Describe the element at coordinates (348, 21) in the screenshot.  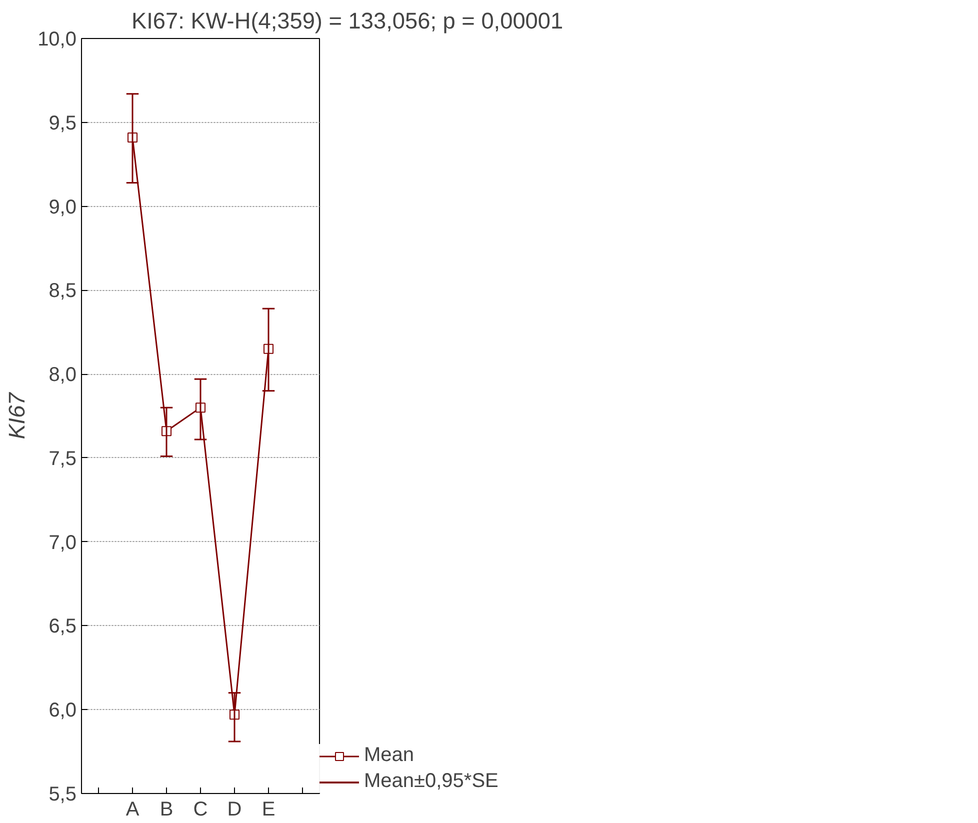
I see `chart-title: KI67: KW-H(4;359) = 133,056; p = 0,00001` at that location.